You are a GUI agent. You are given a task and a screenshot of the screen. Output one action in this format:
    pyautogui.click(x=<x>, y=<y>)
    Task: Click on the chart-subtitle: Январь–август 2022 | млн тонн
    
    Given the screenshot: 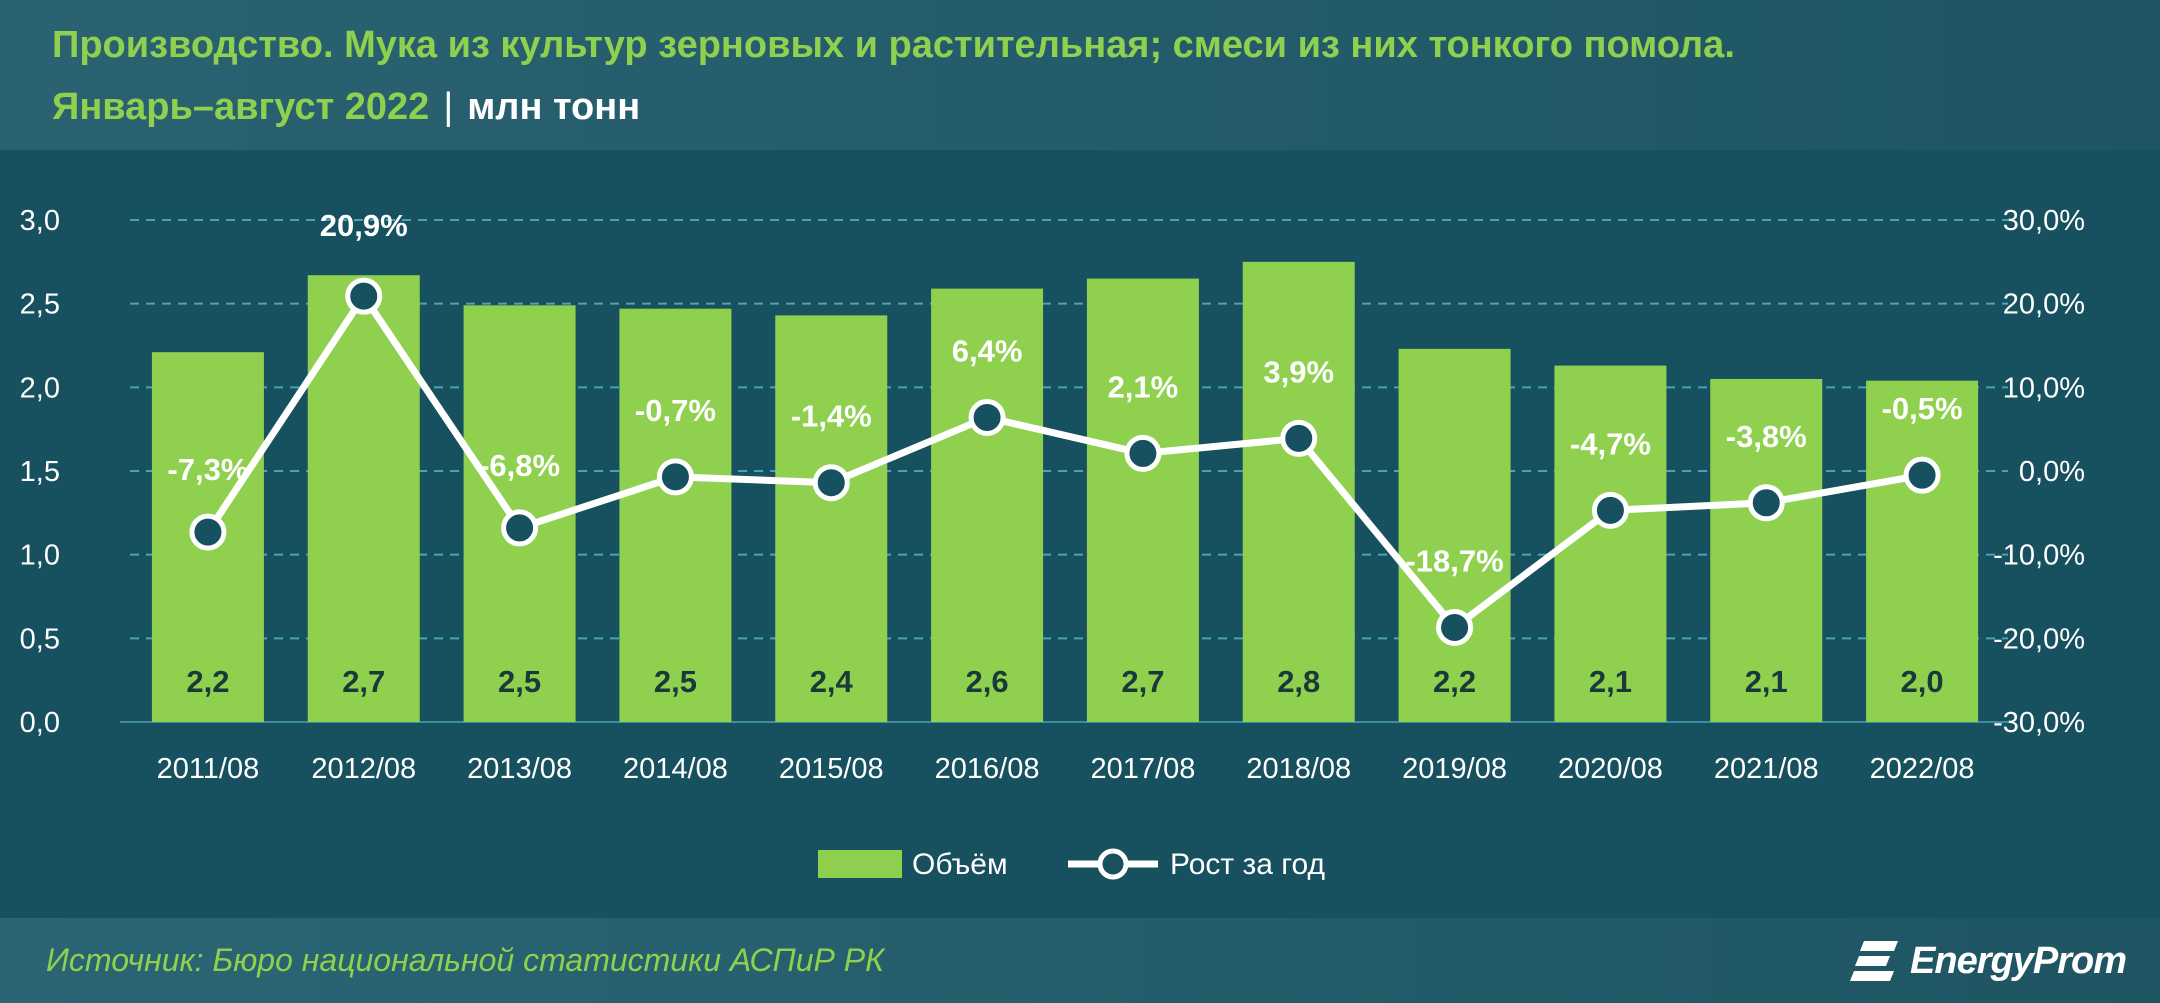 What is the action you would take?
    pyautogui.click(x=346, y=107)
    